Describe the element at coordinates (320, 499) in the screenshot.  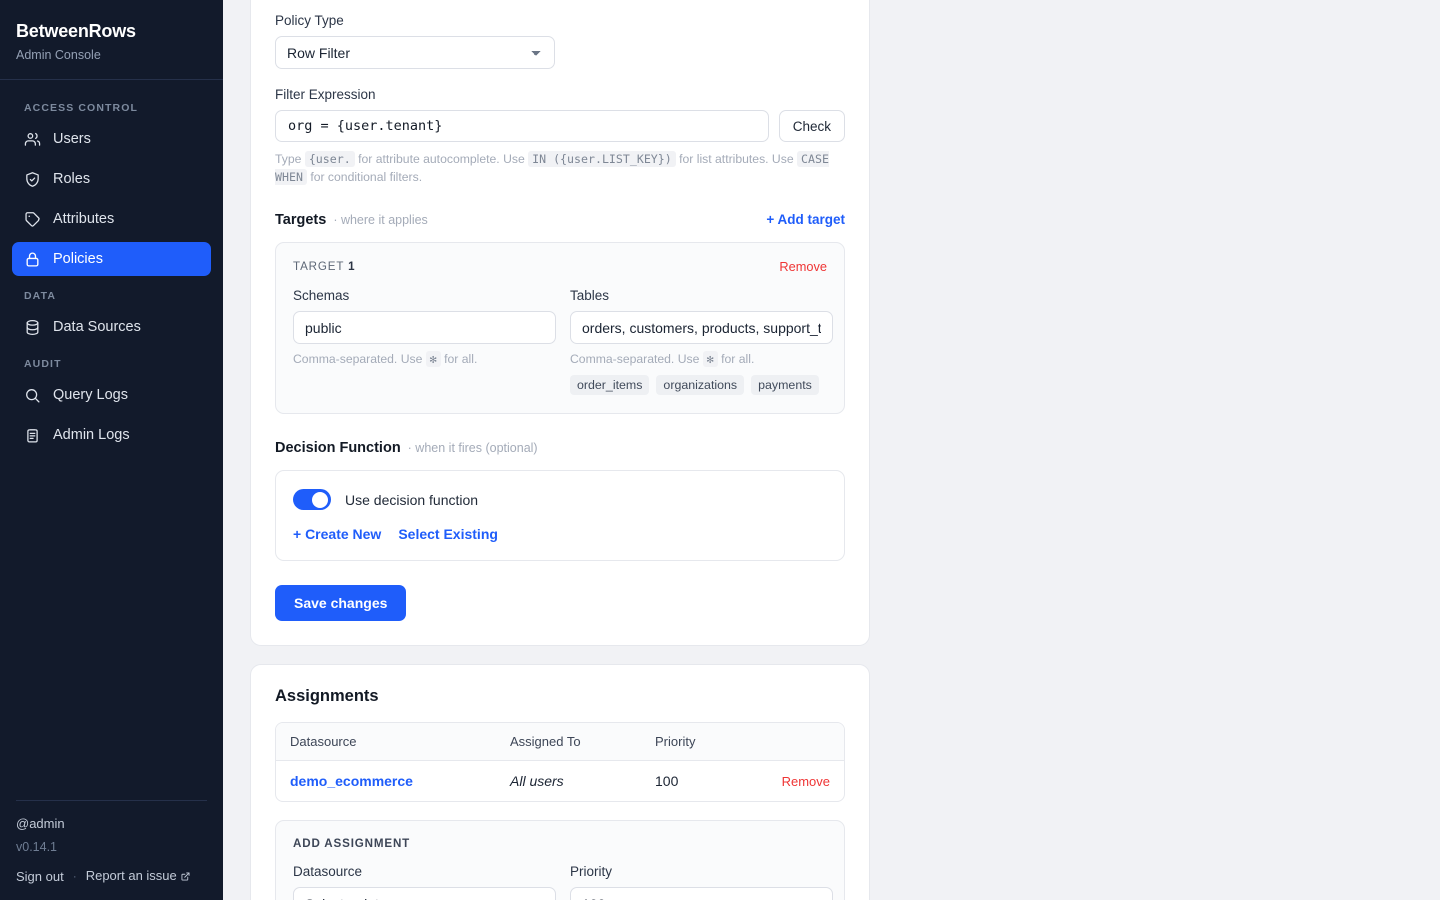
I see `toggle-knob` at that location.